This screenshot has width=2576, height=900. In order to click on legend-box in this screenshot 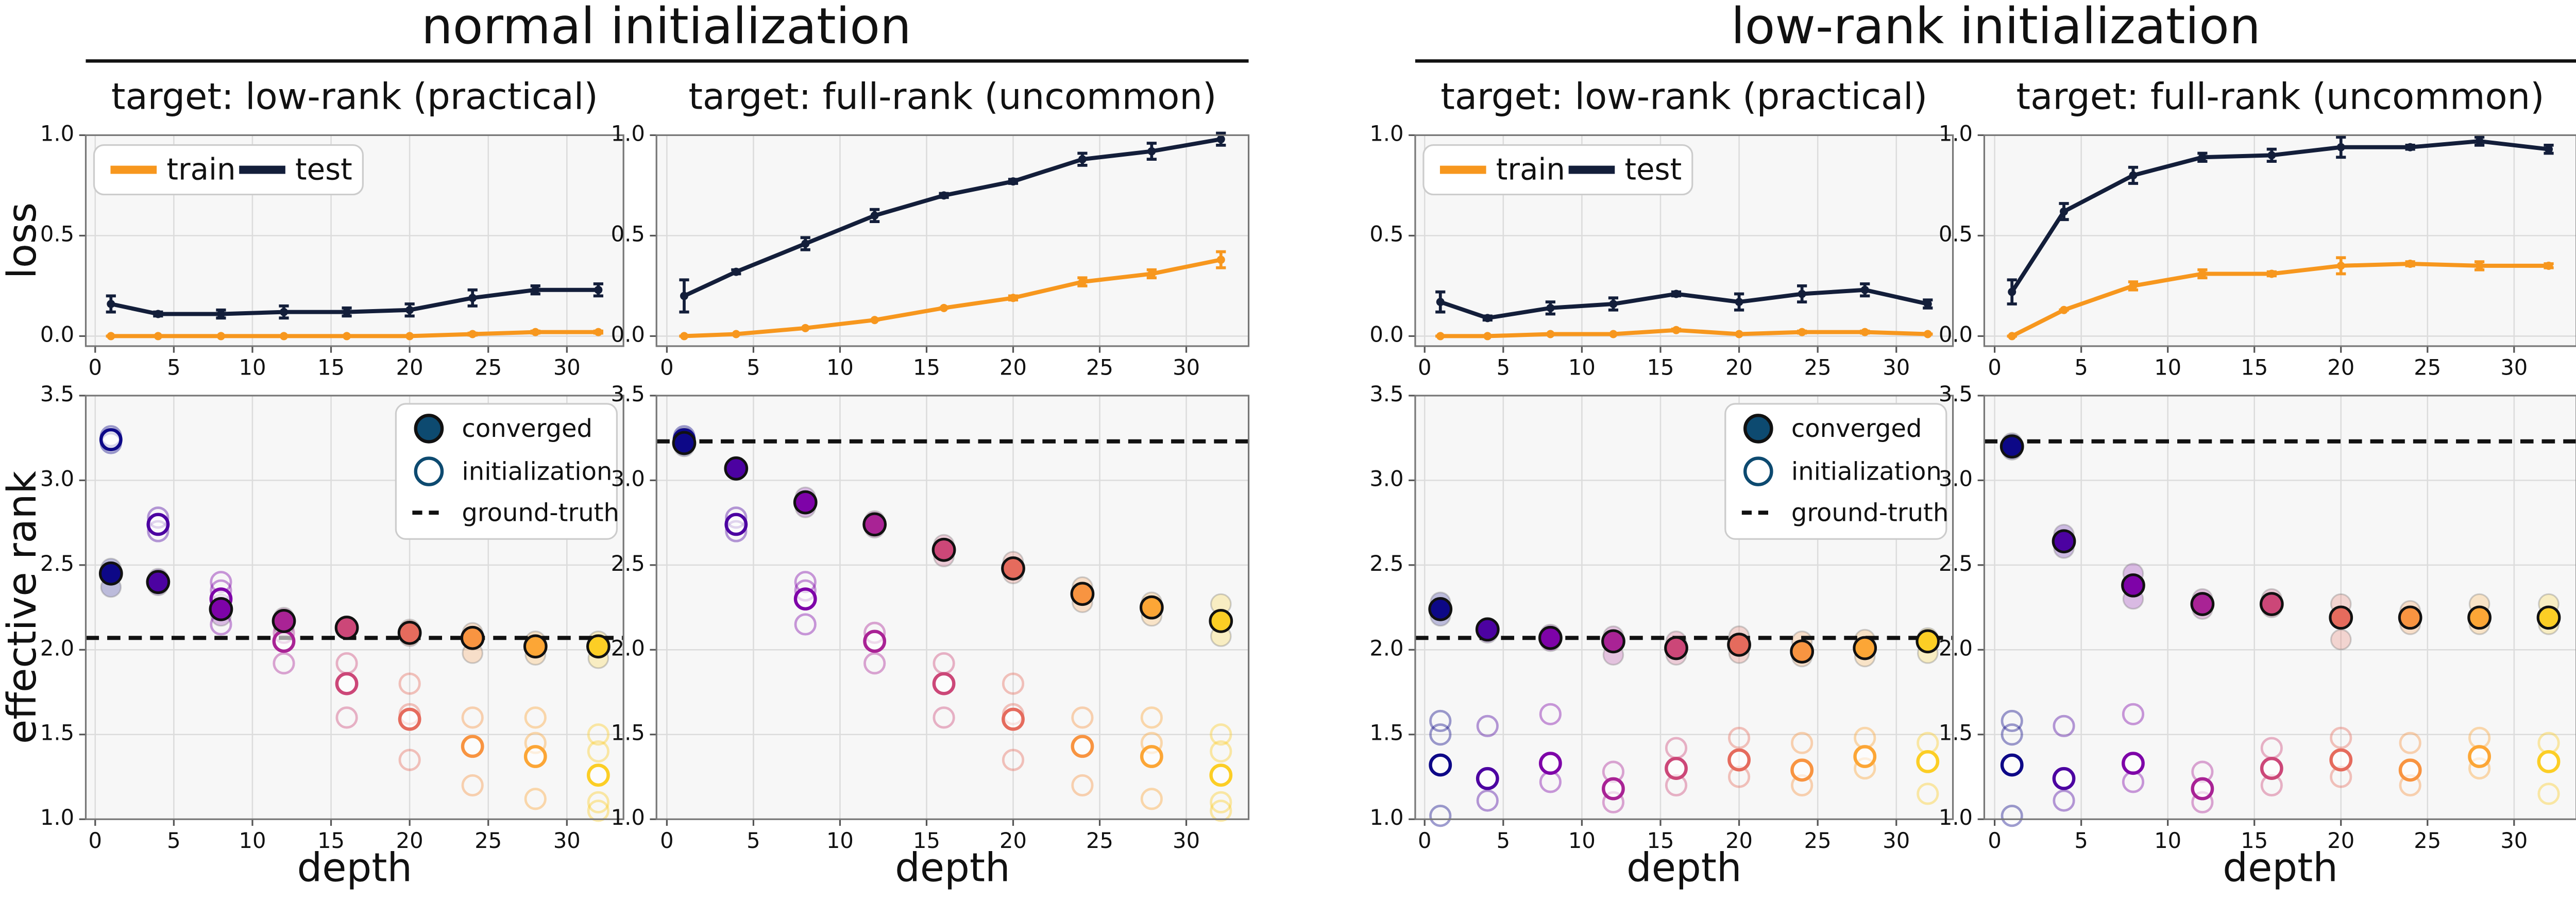, I will do `click(1835, 471)`.